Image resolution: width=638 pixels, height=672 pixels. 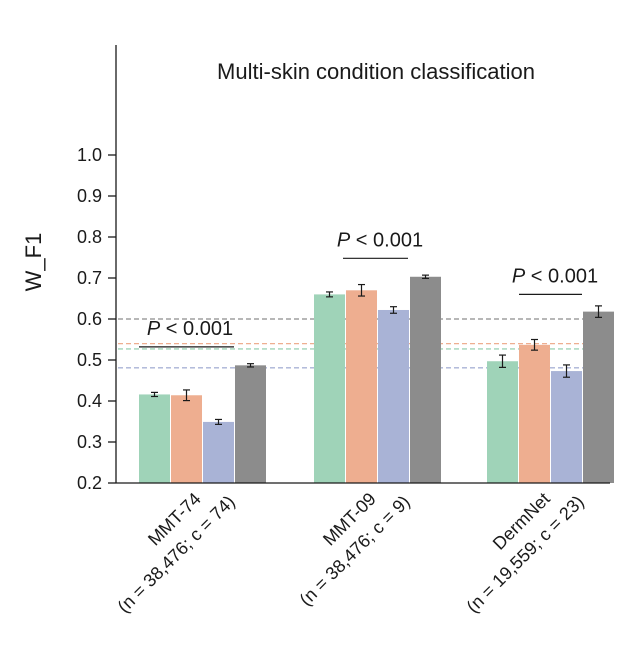 What do you see at coordinates (167, 545) in the screenshot?
I see `x-tick-label: MMT-74(n = 38,476; c = 74)` at bounding box center [167, 545].